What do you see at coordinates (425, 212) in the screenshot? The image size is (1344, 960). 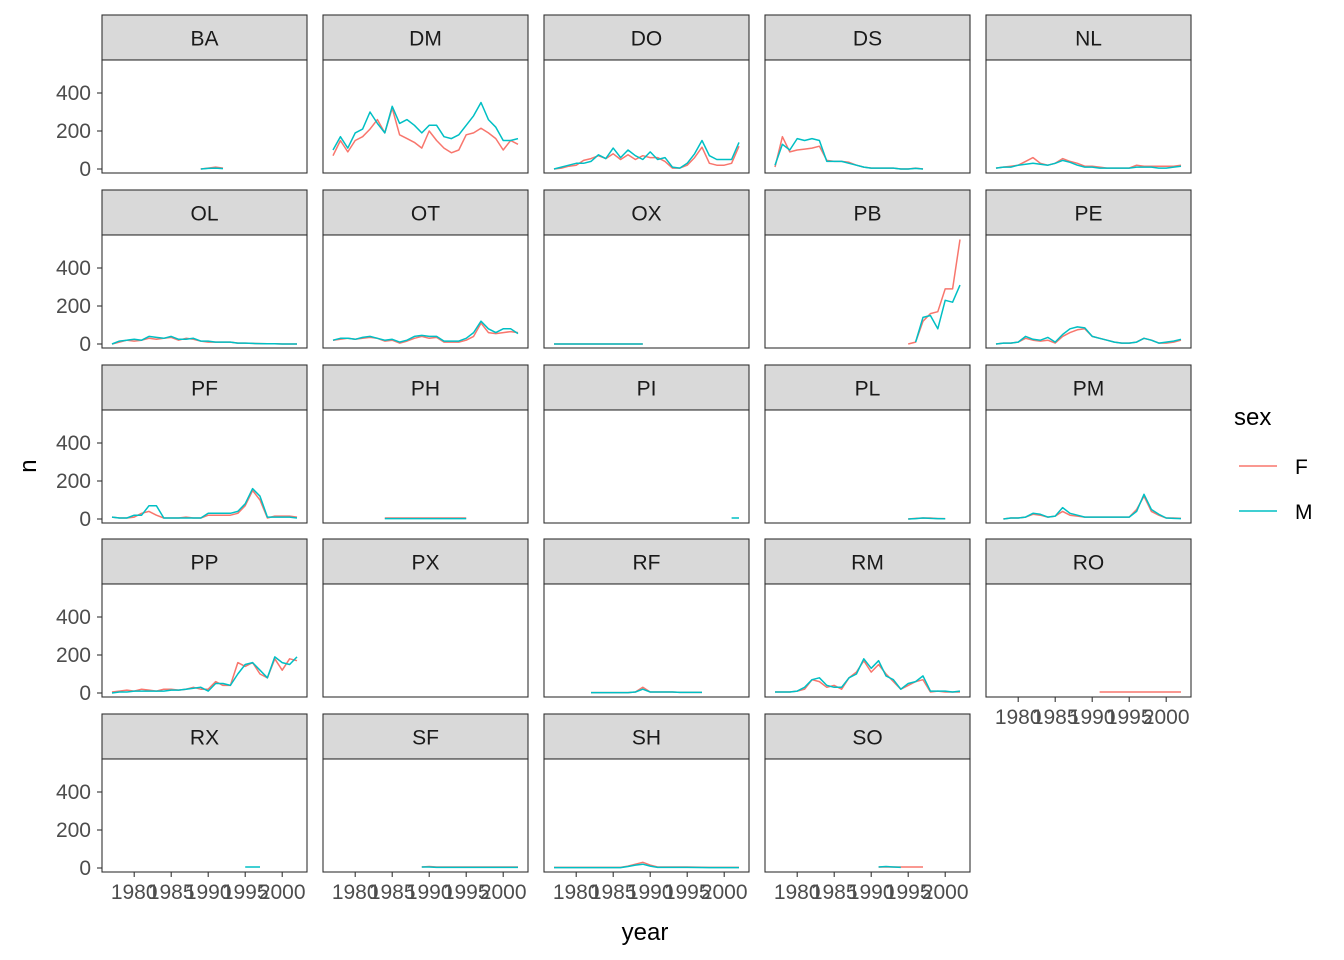 I see `panel-strip-ot` at bounding box center [425, 212].